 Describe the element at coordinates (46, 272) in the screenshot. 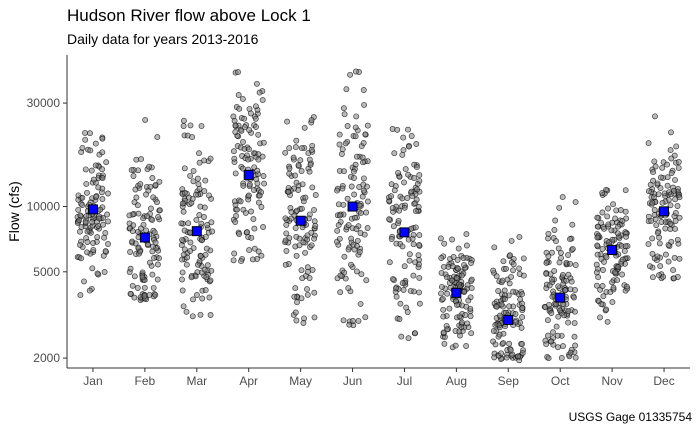

I see `y-tick-label: 5000` at that location.